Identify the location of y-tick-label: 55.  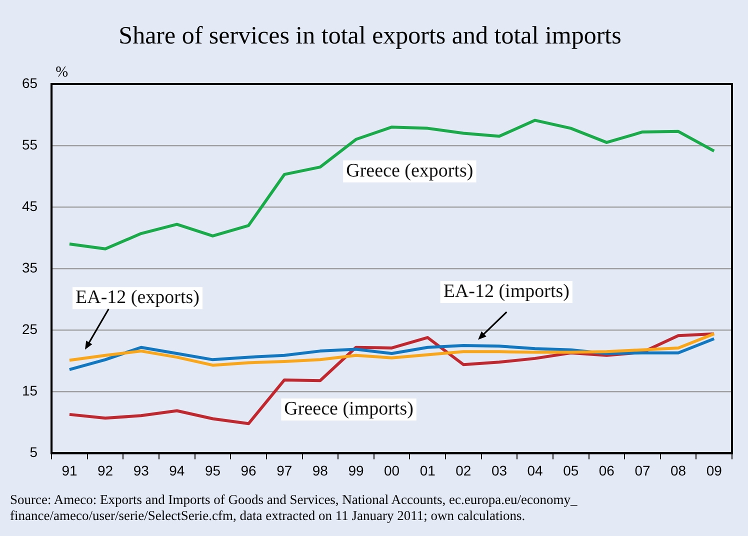
(30, 144).